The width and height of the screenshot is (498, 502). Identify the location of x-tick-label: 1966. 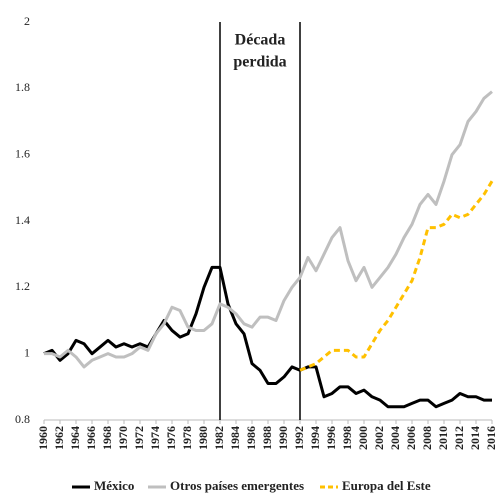
(91, 438).